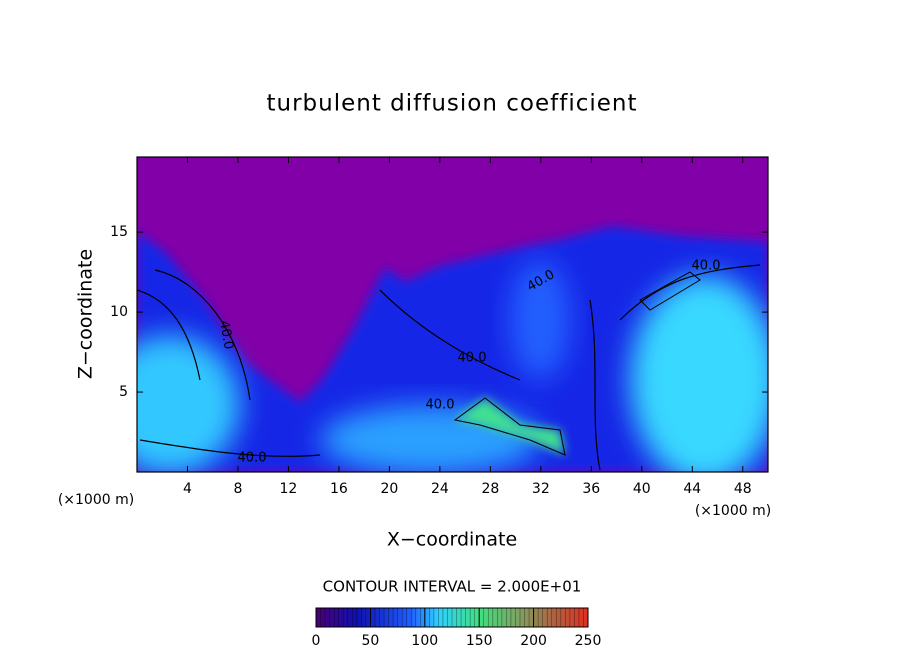  I want to click on x-tick-label: 28, so click(490, 489).